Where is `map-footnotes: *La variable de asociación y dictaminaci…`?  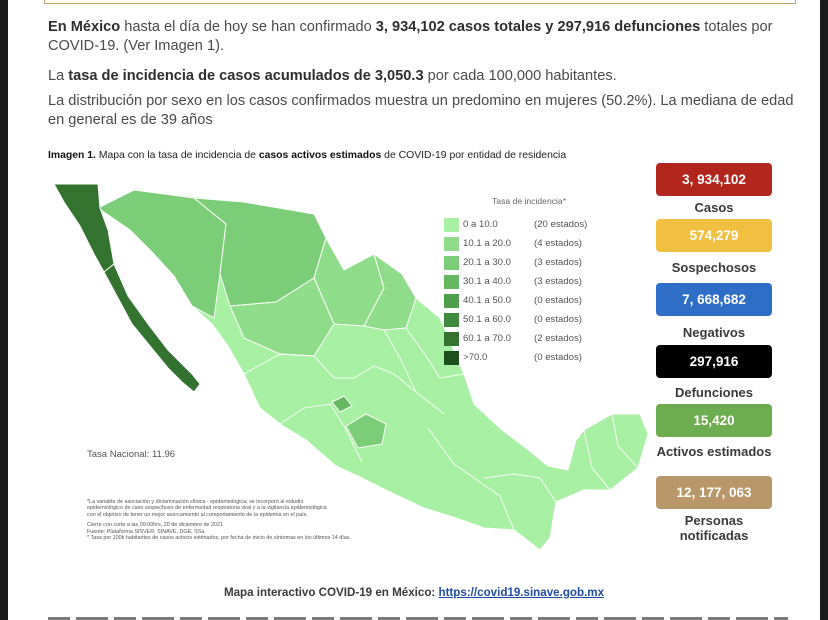 map-footnotes: *La variable de asociación y dictaminaci… is located at coordinates (257, 520).